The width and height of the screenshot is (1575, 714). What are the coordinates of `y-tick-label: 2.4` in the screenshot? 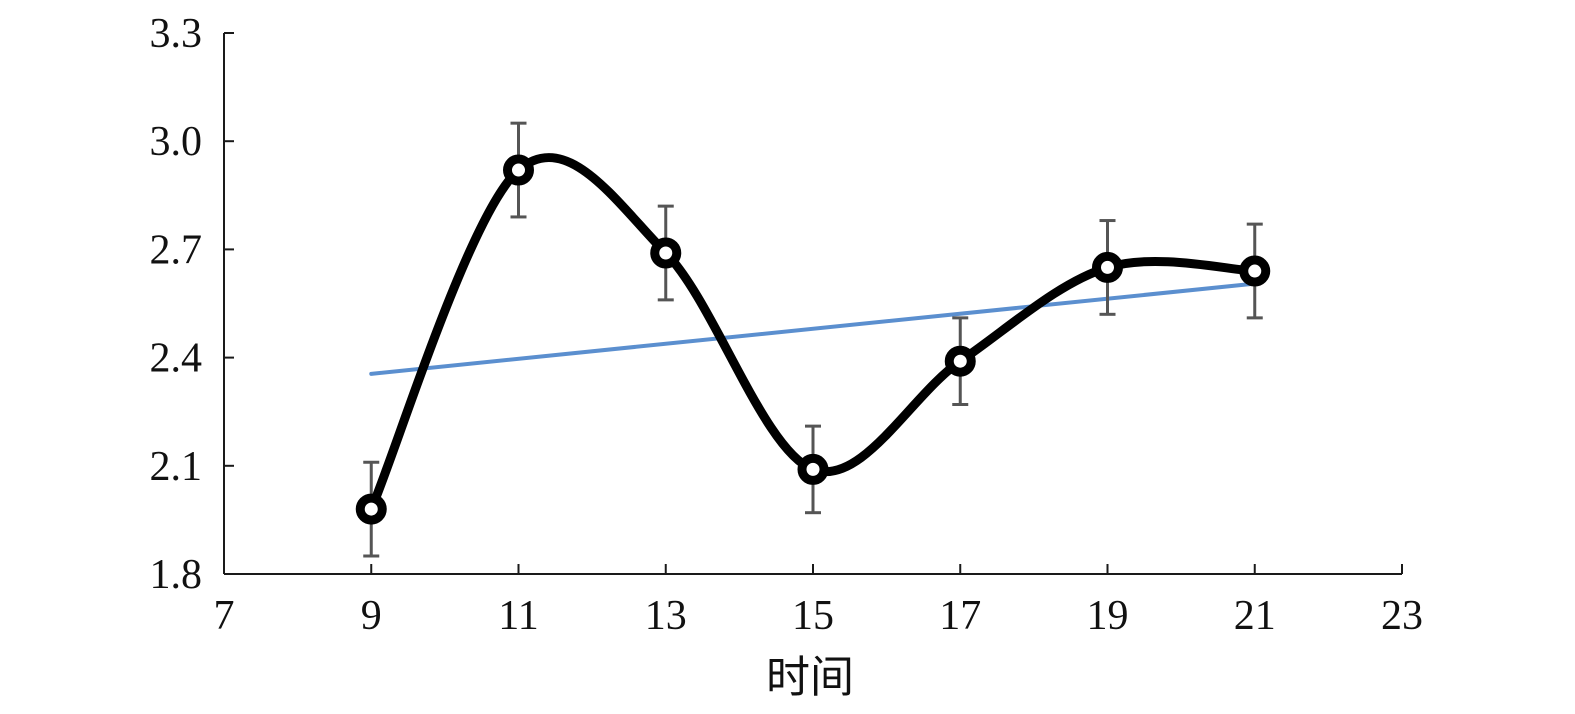 It's located at (176, 359).